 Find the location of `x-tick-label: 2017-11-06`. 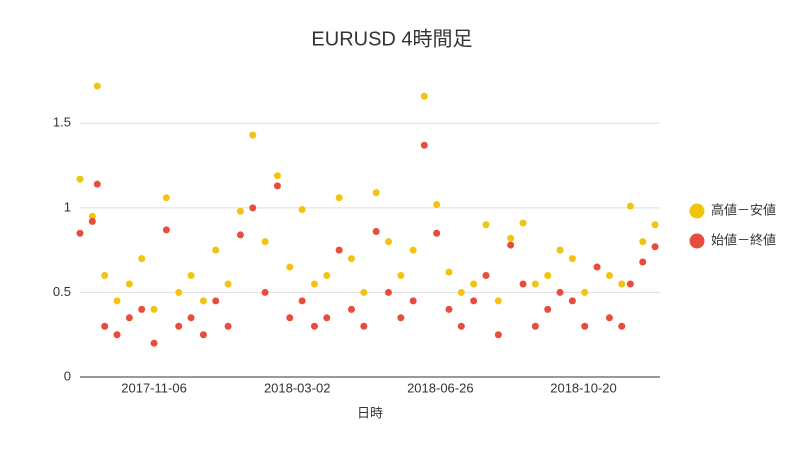

x-tick-label: 2017-11-06 is located at coordinates (154, 387).